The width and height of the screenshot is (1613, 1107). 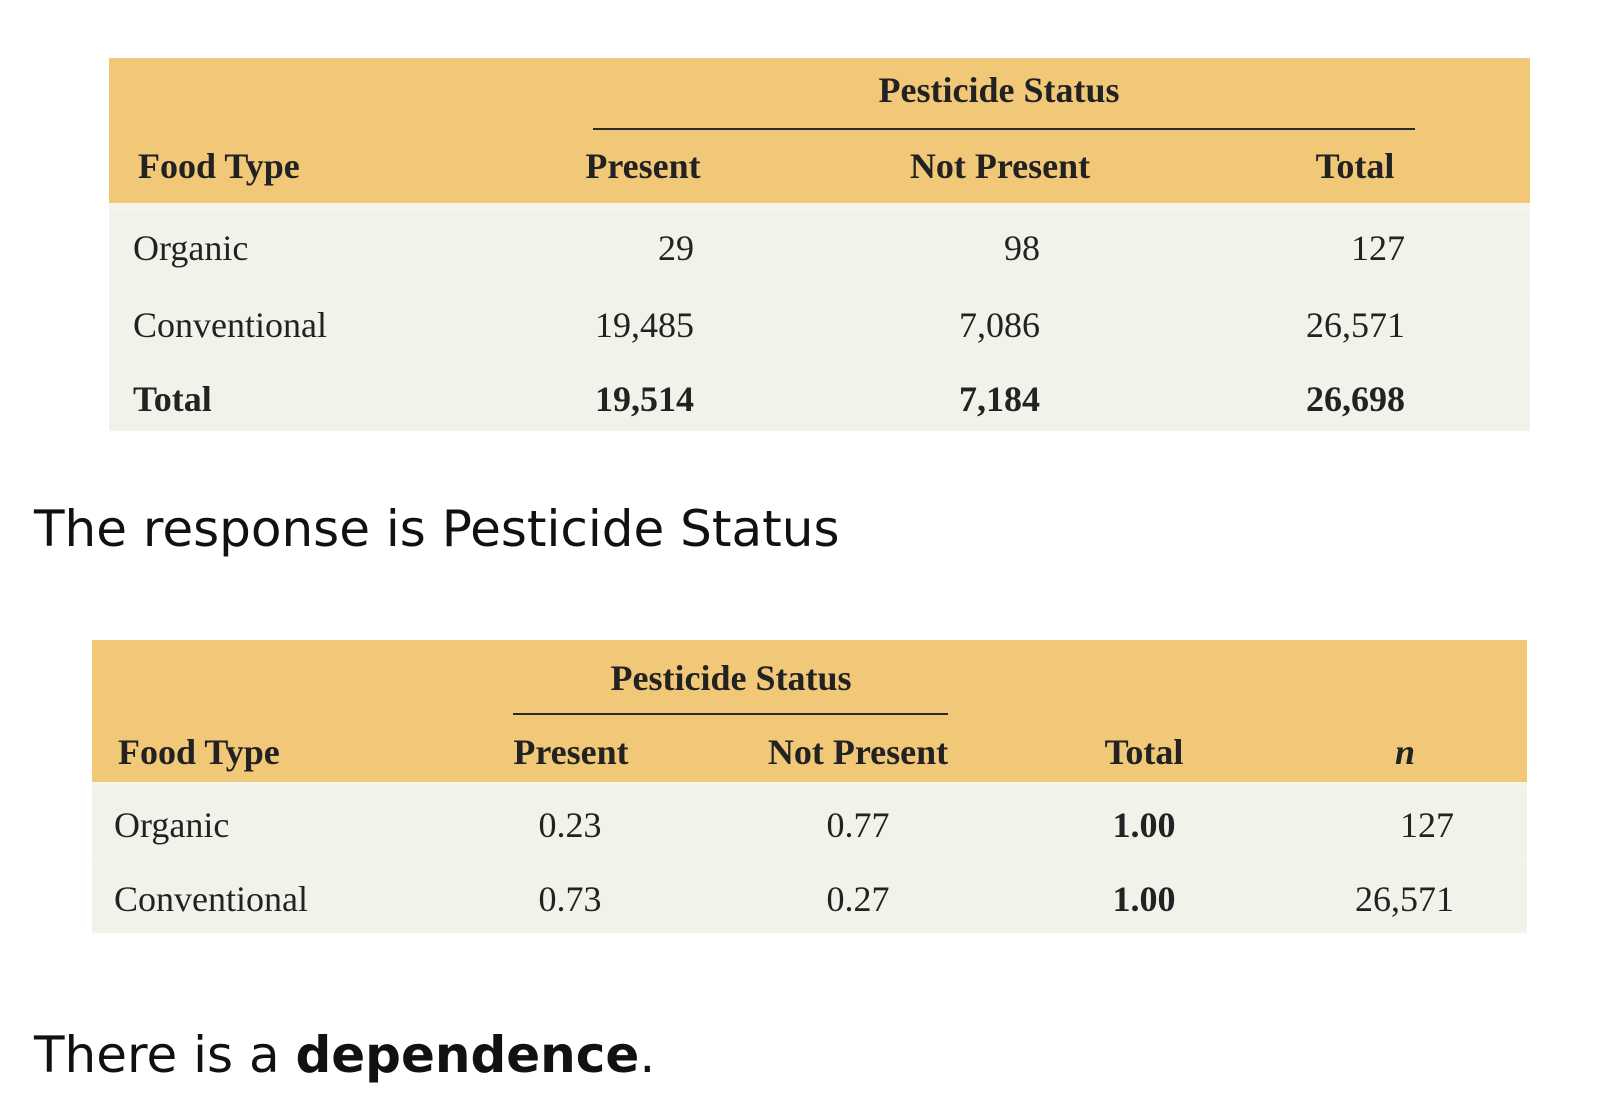 I want to click on cell-not-present: 0.77, so click(x=858, y=825).